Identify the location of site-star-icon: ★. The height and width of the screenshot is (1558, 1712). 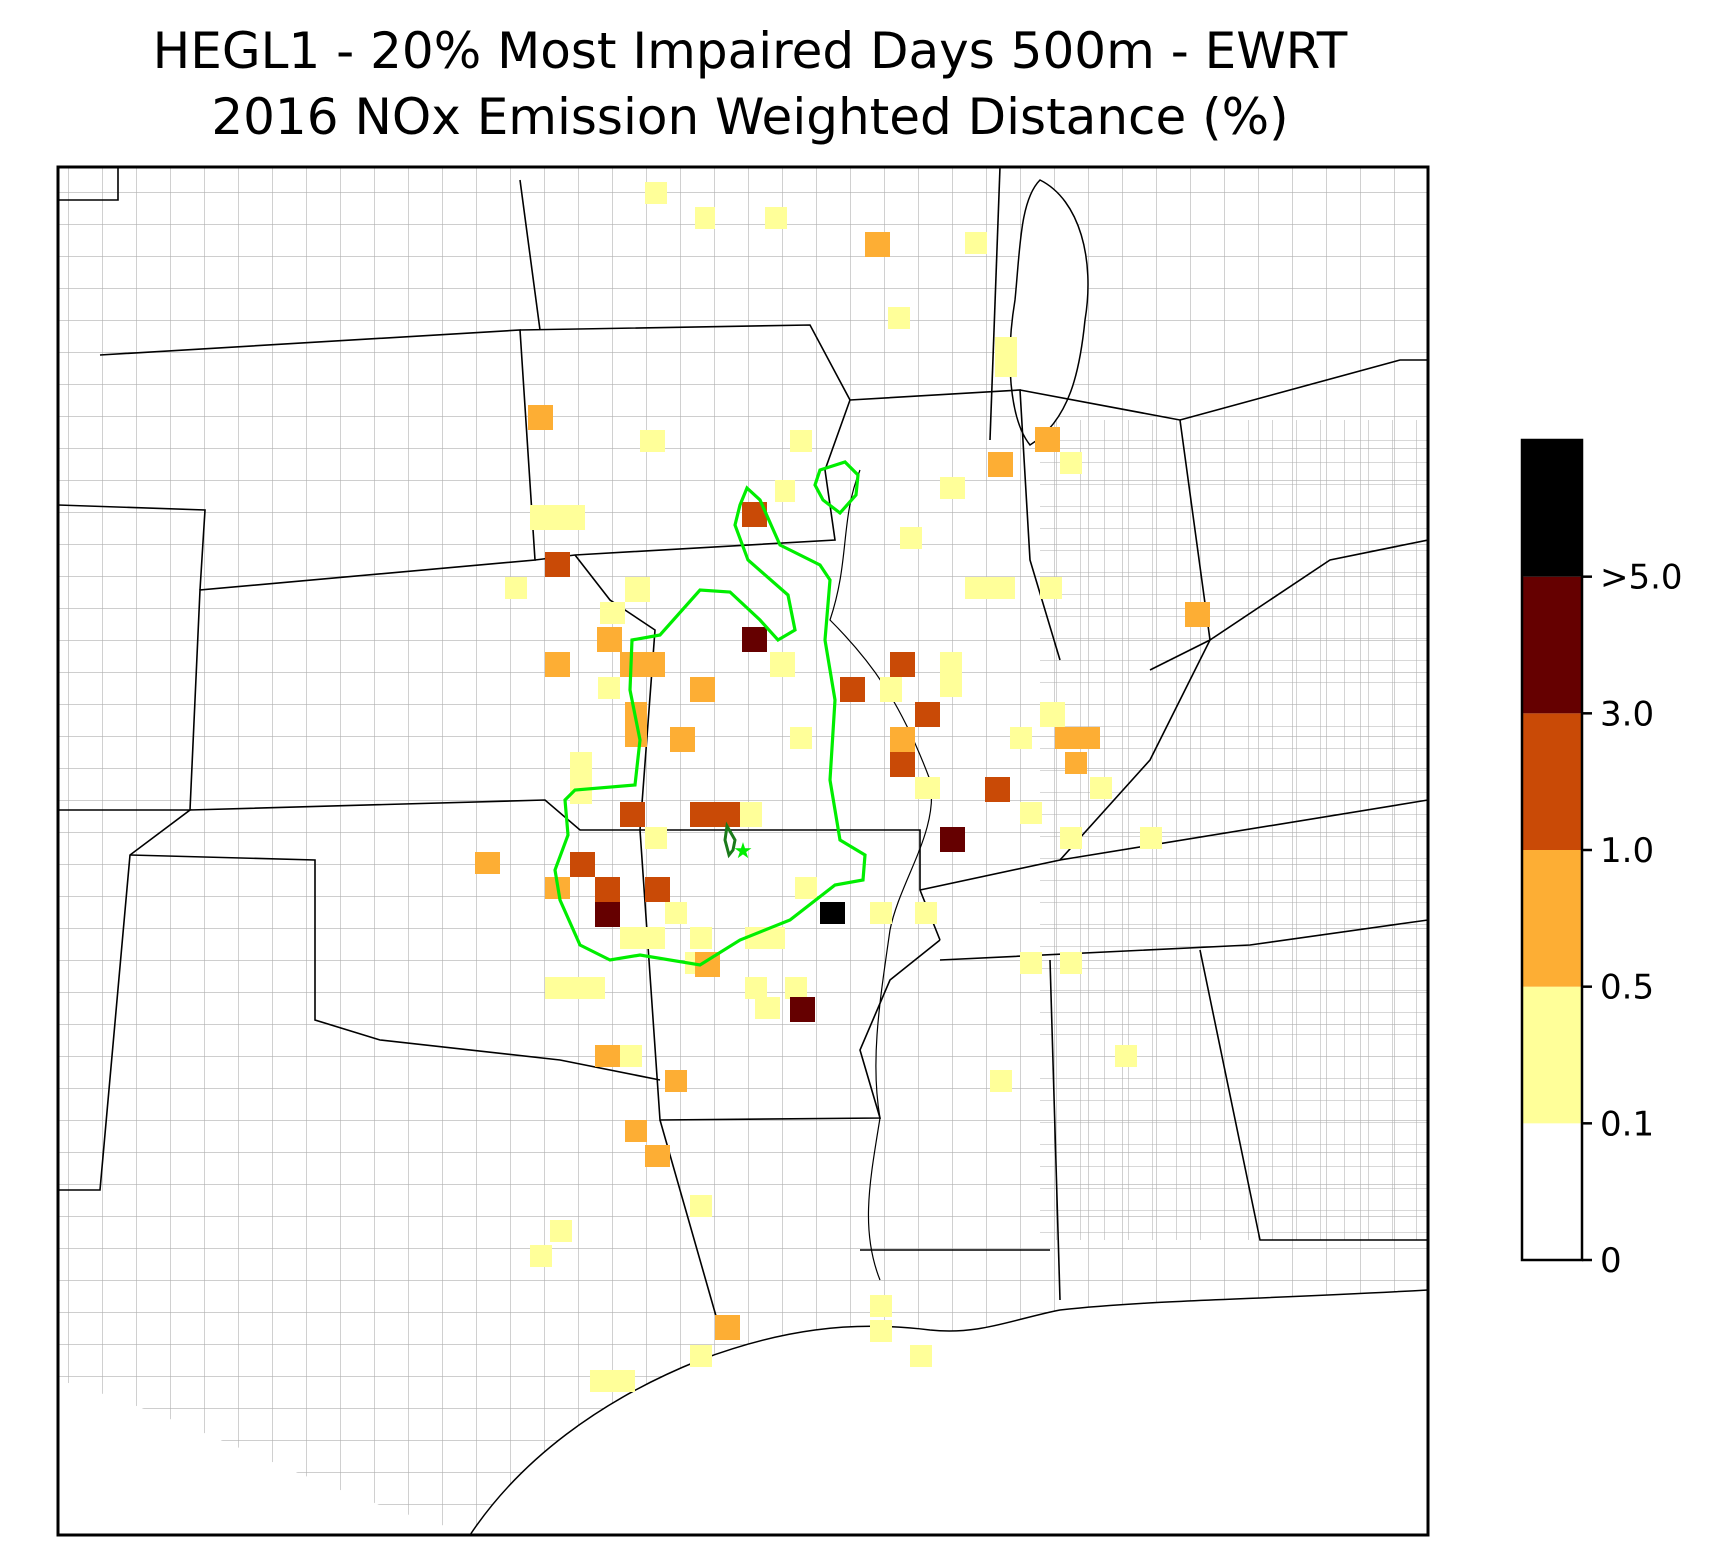
(743, 851).